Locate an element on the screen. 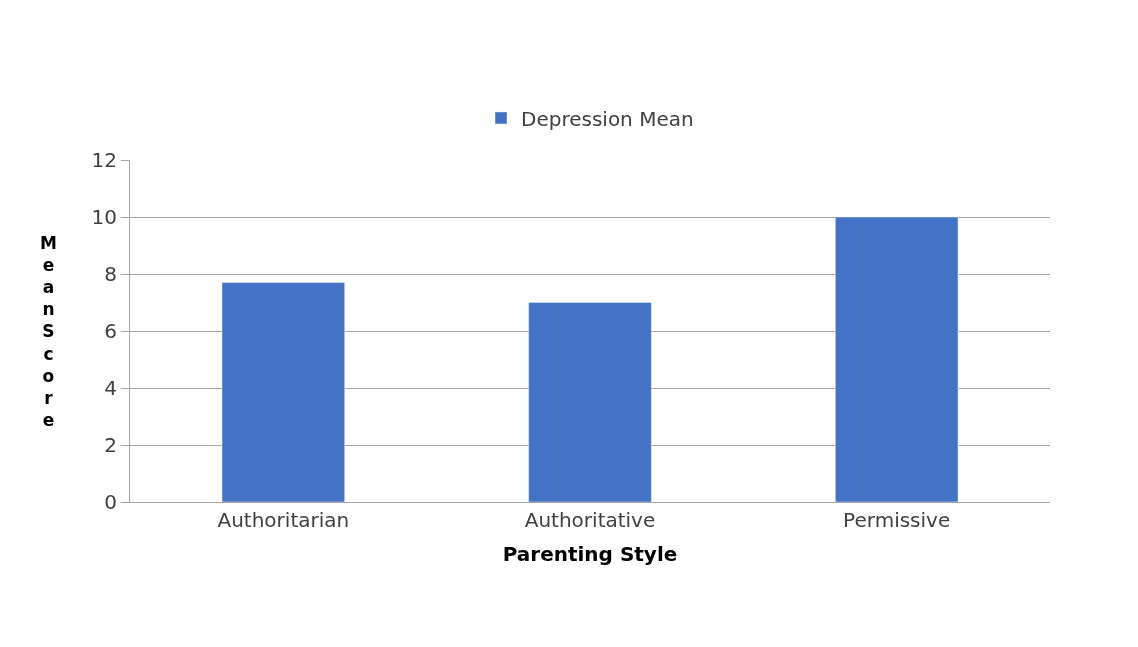  text: Mean Score is located at coordinates (48, 331).